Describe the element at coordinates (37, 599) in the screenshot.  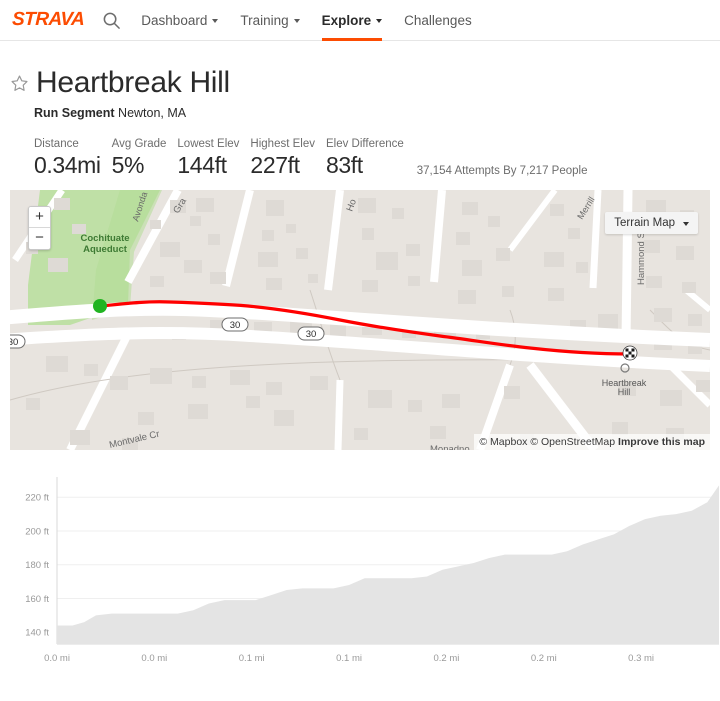
I see `chart-y-tick-label: 160 ft` at that location.